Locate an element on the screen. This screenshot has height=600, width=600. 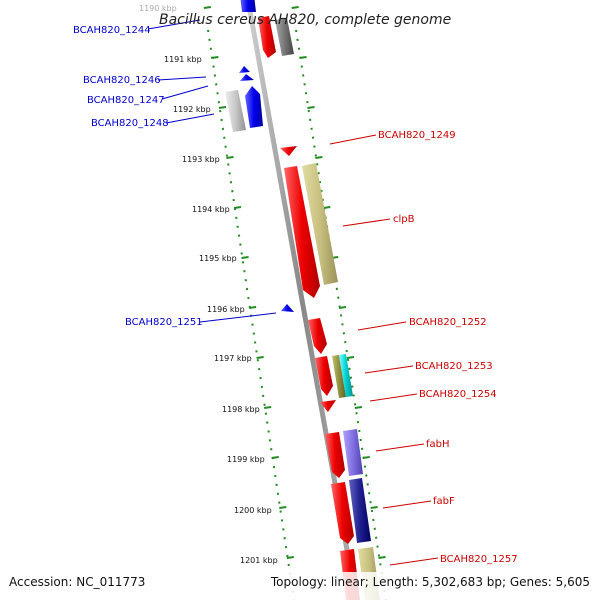
tick-marks-left is located at coordinates (248, 282).